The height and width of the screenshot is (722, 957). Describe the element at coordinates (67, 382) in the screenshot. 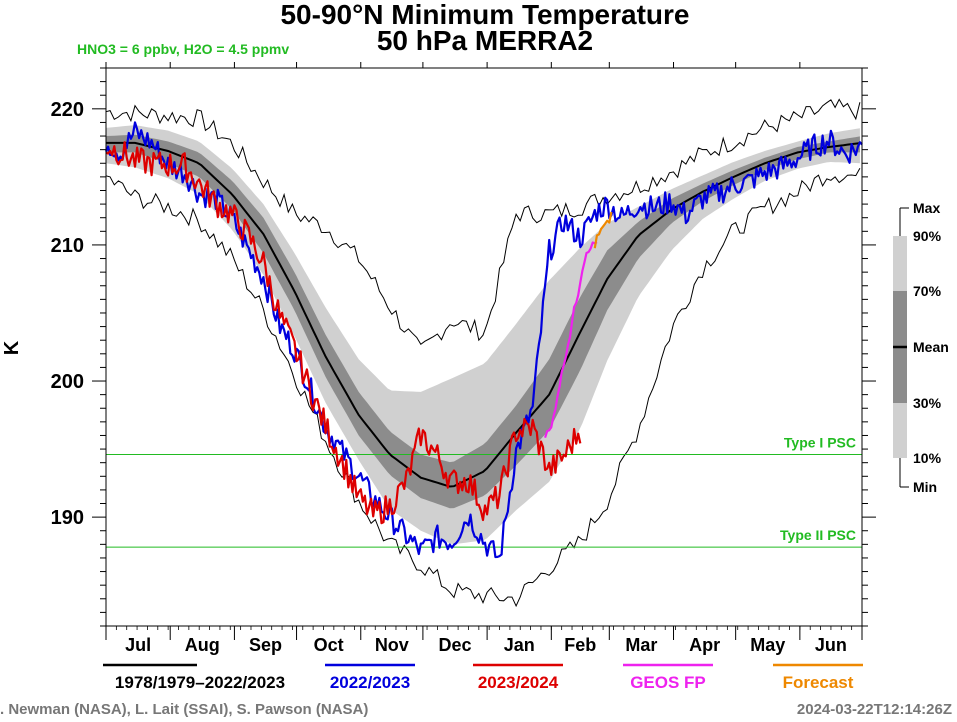

I see `y-tick-label: 200` at that location.